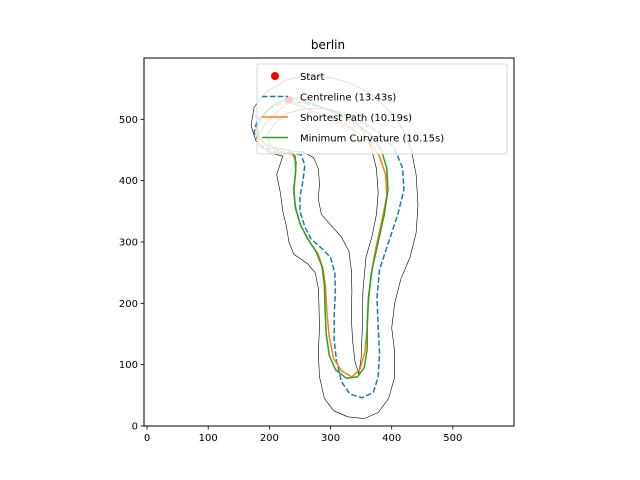 Image resolution: width=640 pixels, height=480 pixels. What do you see at coordinates (312, 77) in the screenshot?
I see `legend-label: Start` at bounding box center [312, 77].